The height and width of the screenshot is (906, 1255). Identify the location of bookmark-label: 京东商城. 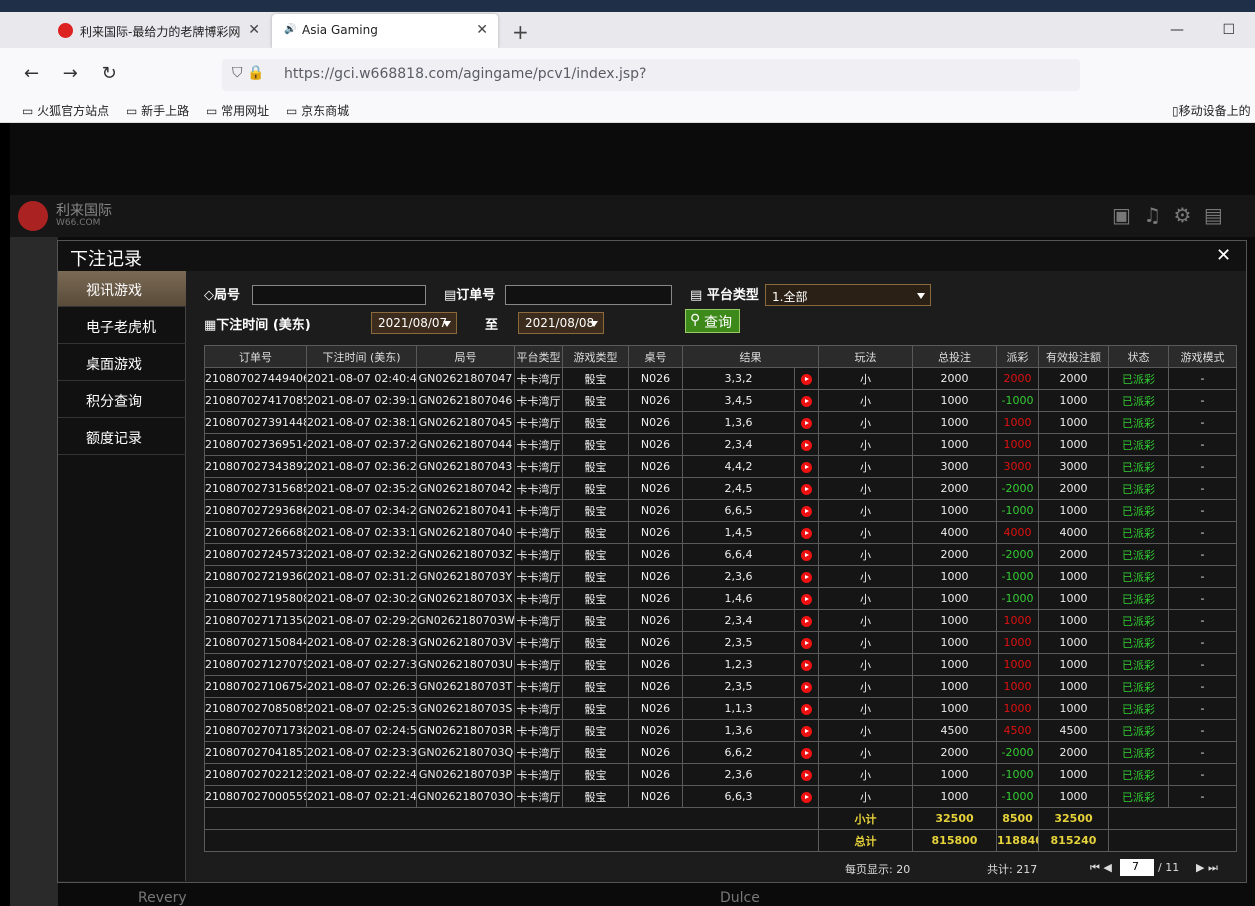
(325, 111).